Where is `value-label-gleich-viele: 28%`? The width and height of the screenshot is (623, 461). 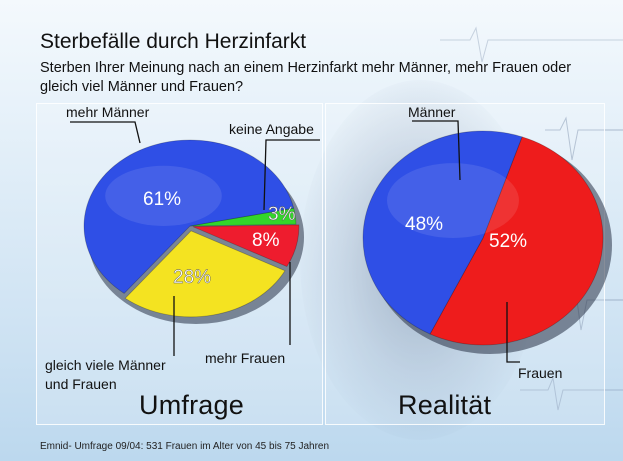
value-label-gleich-viele: 28% is located at coordinates (192, 277).